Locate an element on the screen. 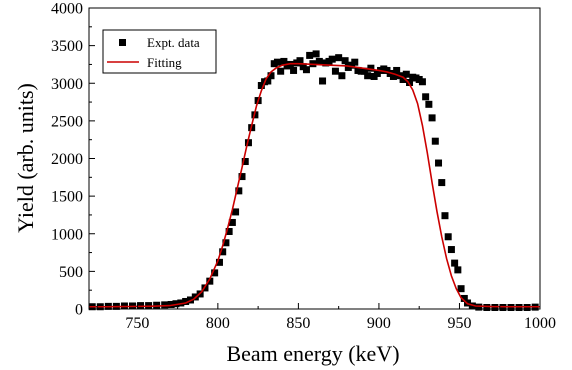  legend: Expt. data Fitting is located at coordinates (159, 51).